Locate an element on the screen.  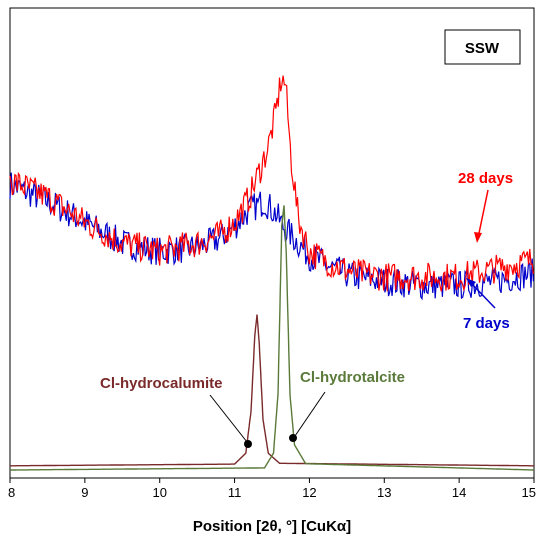
label-cl-hydrotalcite: Cl-hydrotalcite is located at coordinates (352, 377).